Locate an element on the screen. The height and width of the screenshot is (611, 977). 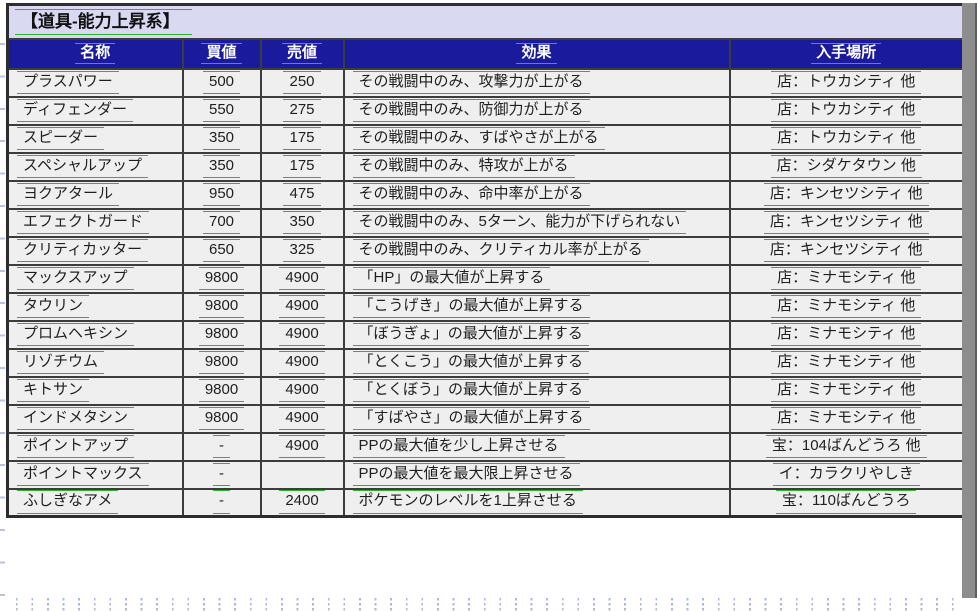
effect-link: 「こうげき」の最大値が上昇する is located at coordinates (471, 306).